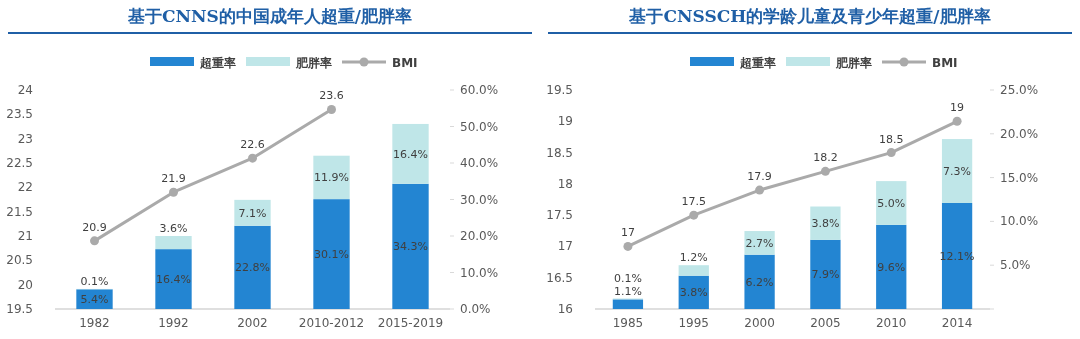 Image resolution: width=1080 pixels, height=339 pixels. I want to click on y-tick-label: 16.5, so click(559, 277).